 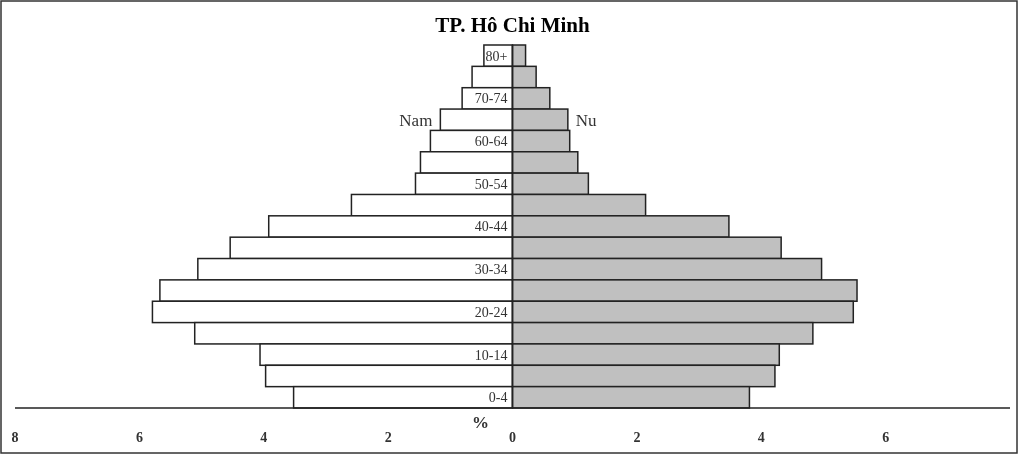 I want to click on x-tick-label: 8, so click(x=15, y=437).